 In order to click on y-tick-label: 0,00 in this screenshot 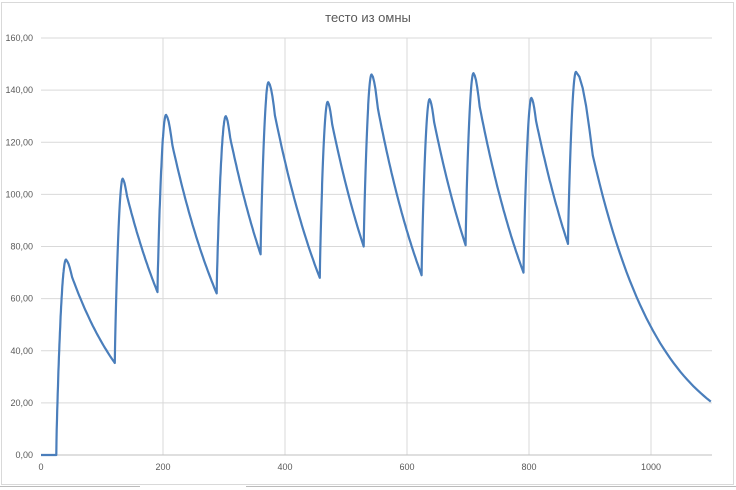, I will do `click(24, 455)`.